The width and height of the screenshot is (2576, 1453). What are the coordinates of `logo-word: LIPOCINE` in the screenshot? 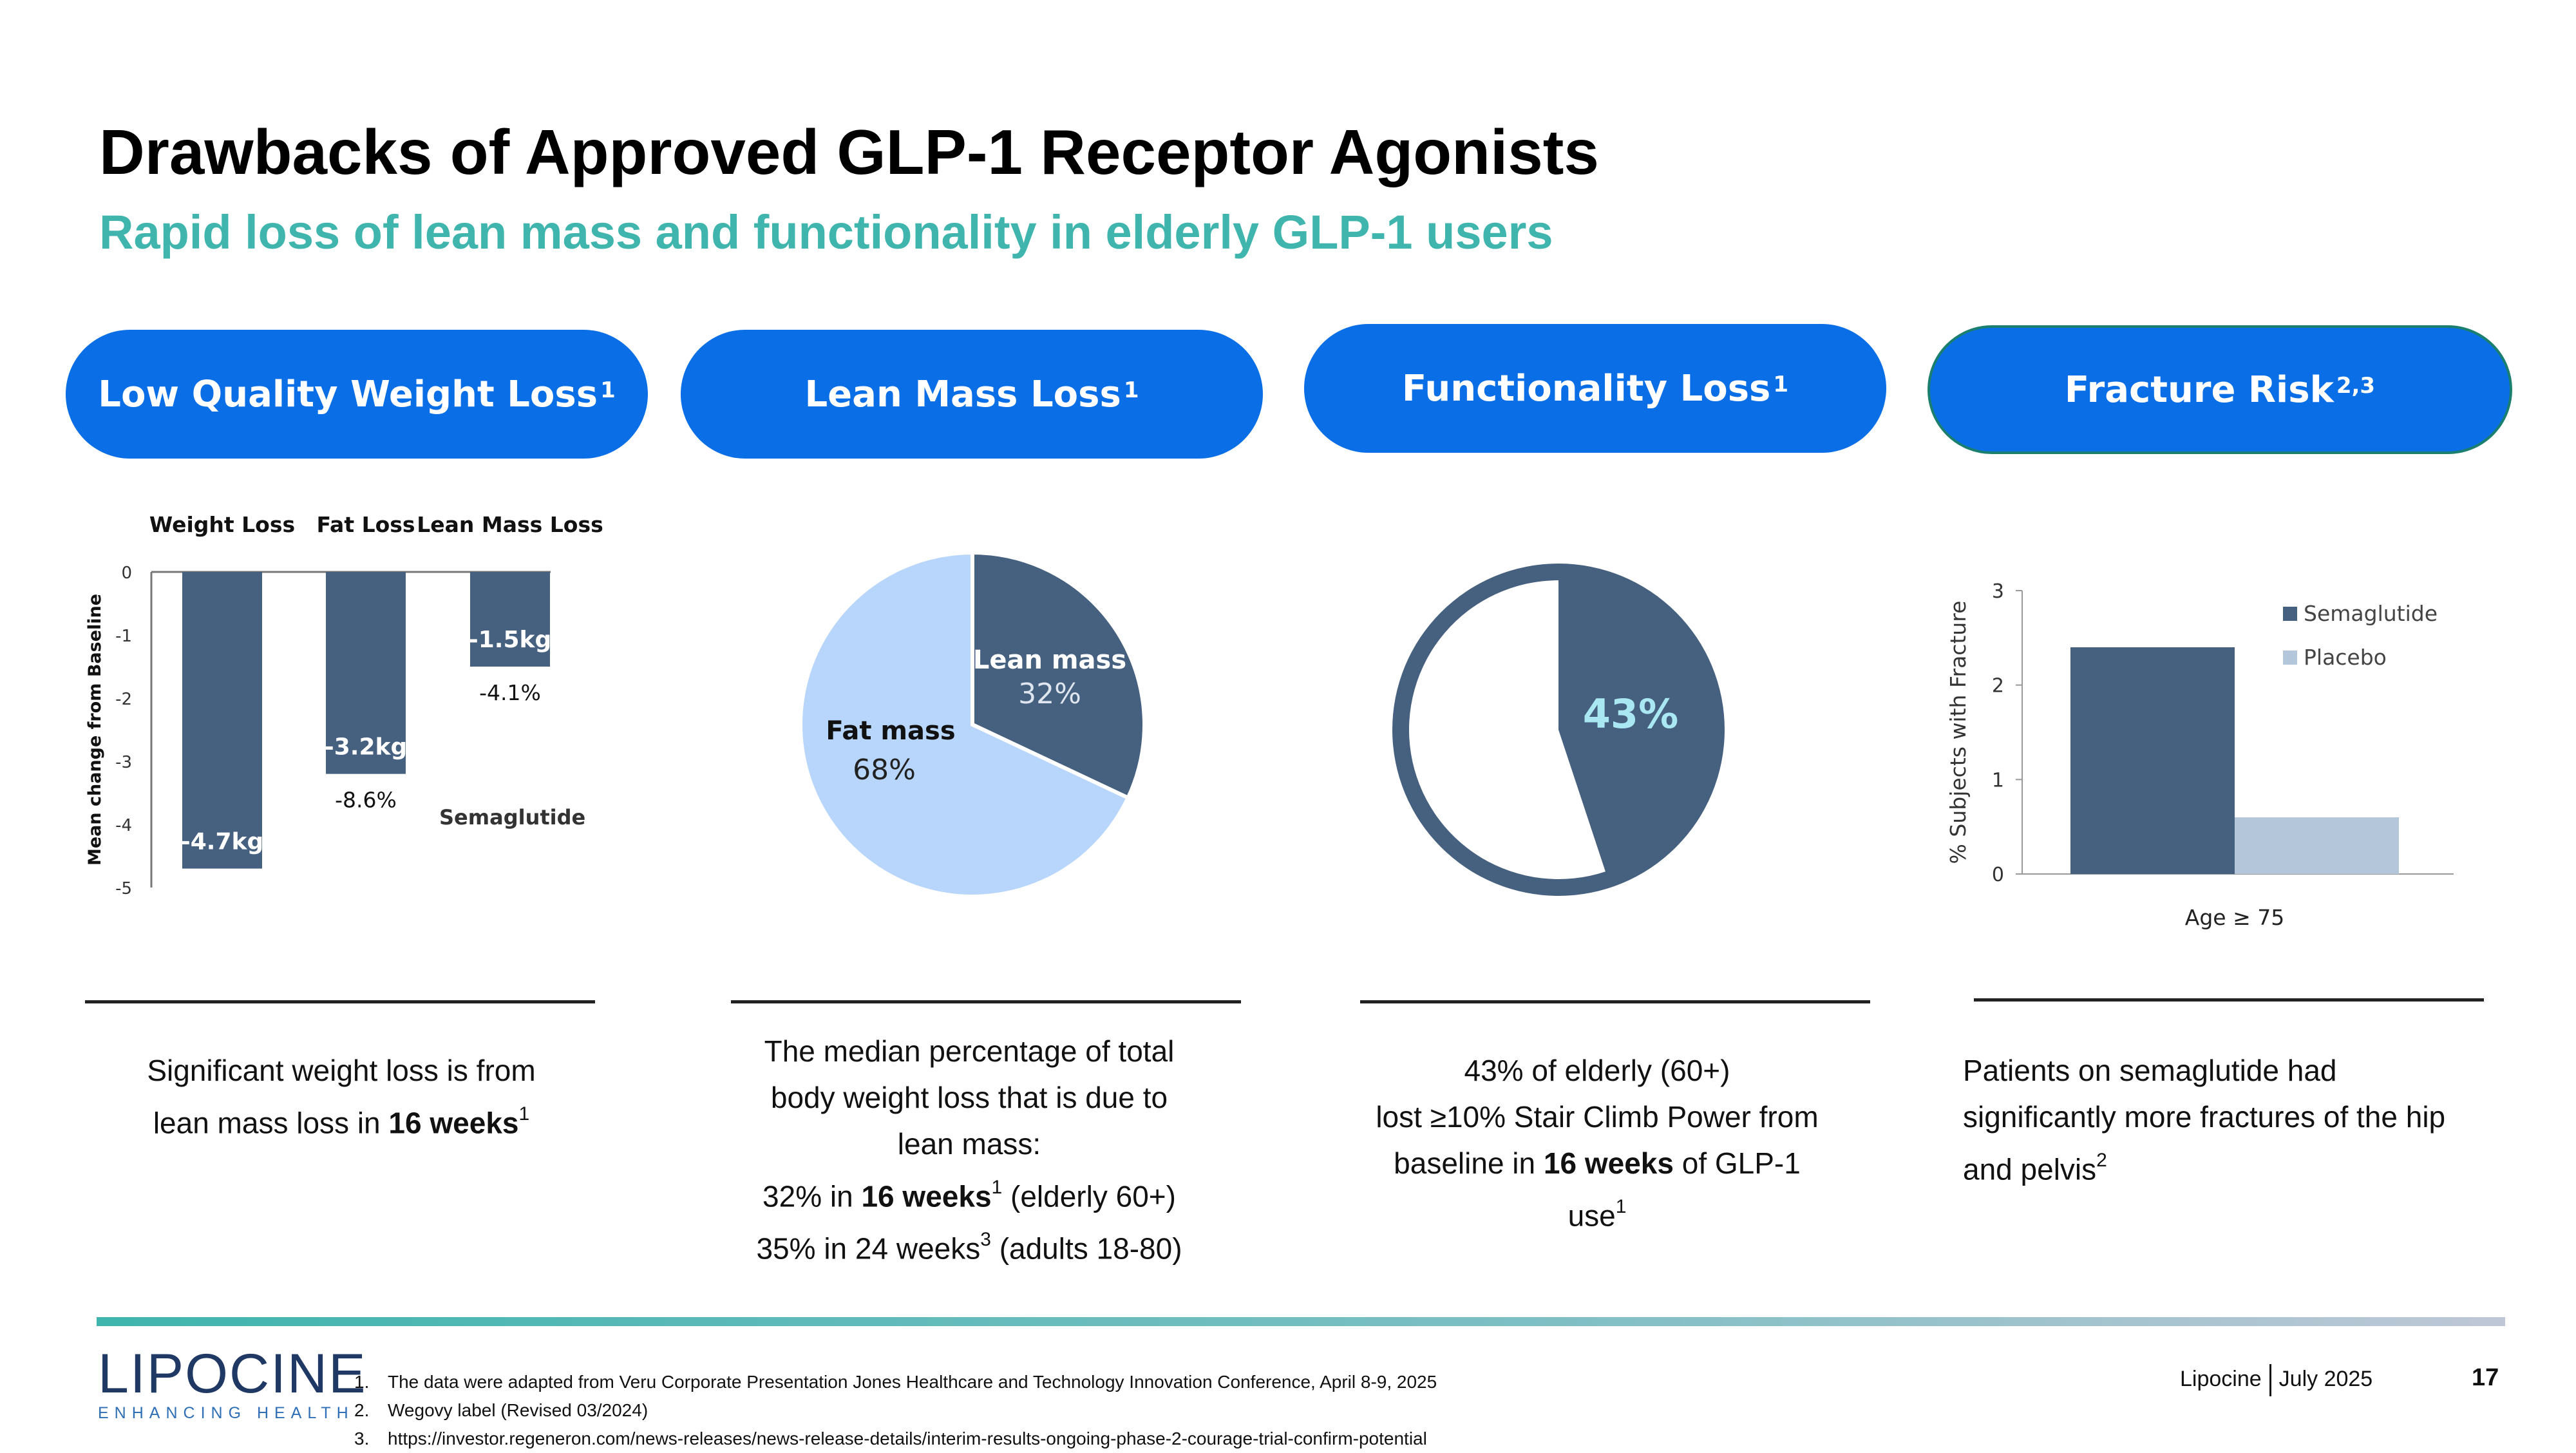 It's located at (232, 1374).